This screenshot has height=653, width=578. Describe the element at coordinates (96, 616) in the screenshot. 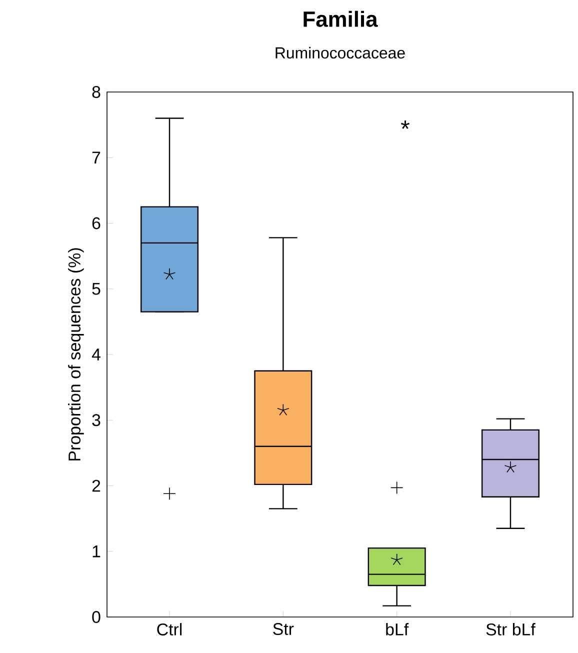

I see `y-tick-label: 0` at that location.